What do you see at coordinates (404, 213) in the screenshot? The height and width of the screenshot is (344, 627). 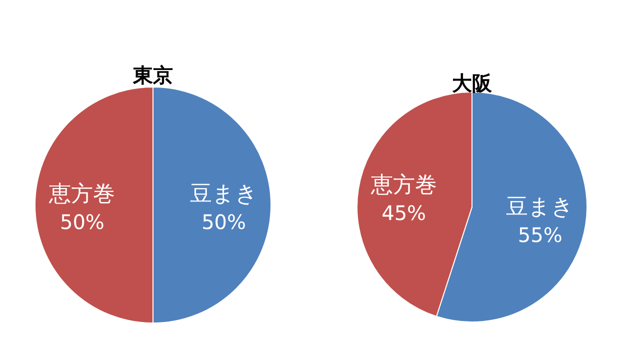 I see `data-label: 45%` at bounding box center [404, 213].